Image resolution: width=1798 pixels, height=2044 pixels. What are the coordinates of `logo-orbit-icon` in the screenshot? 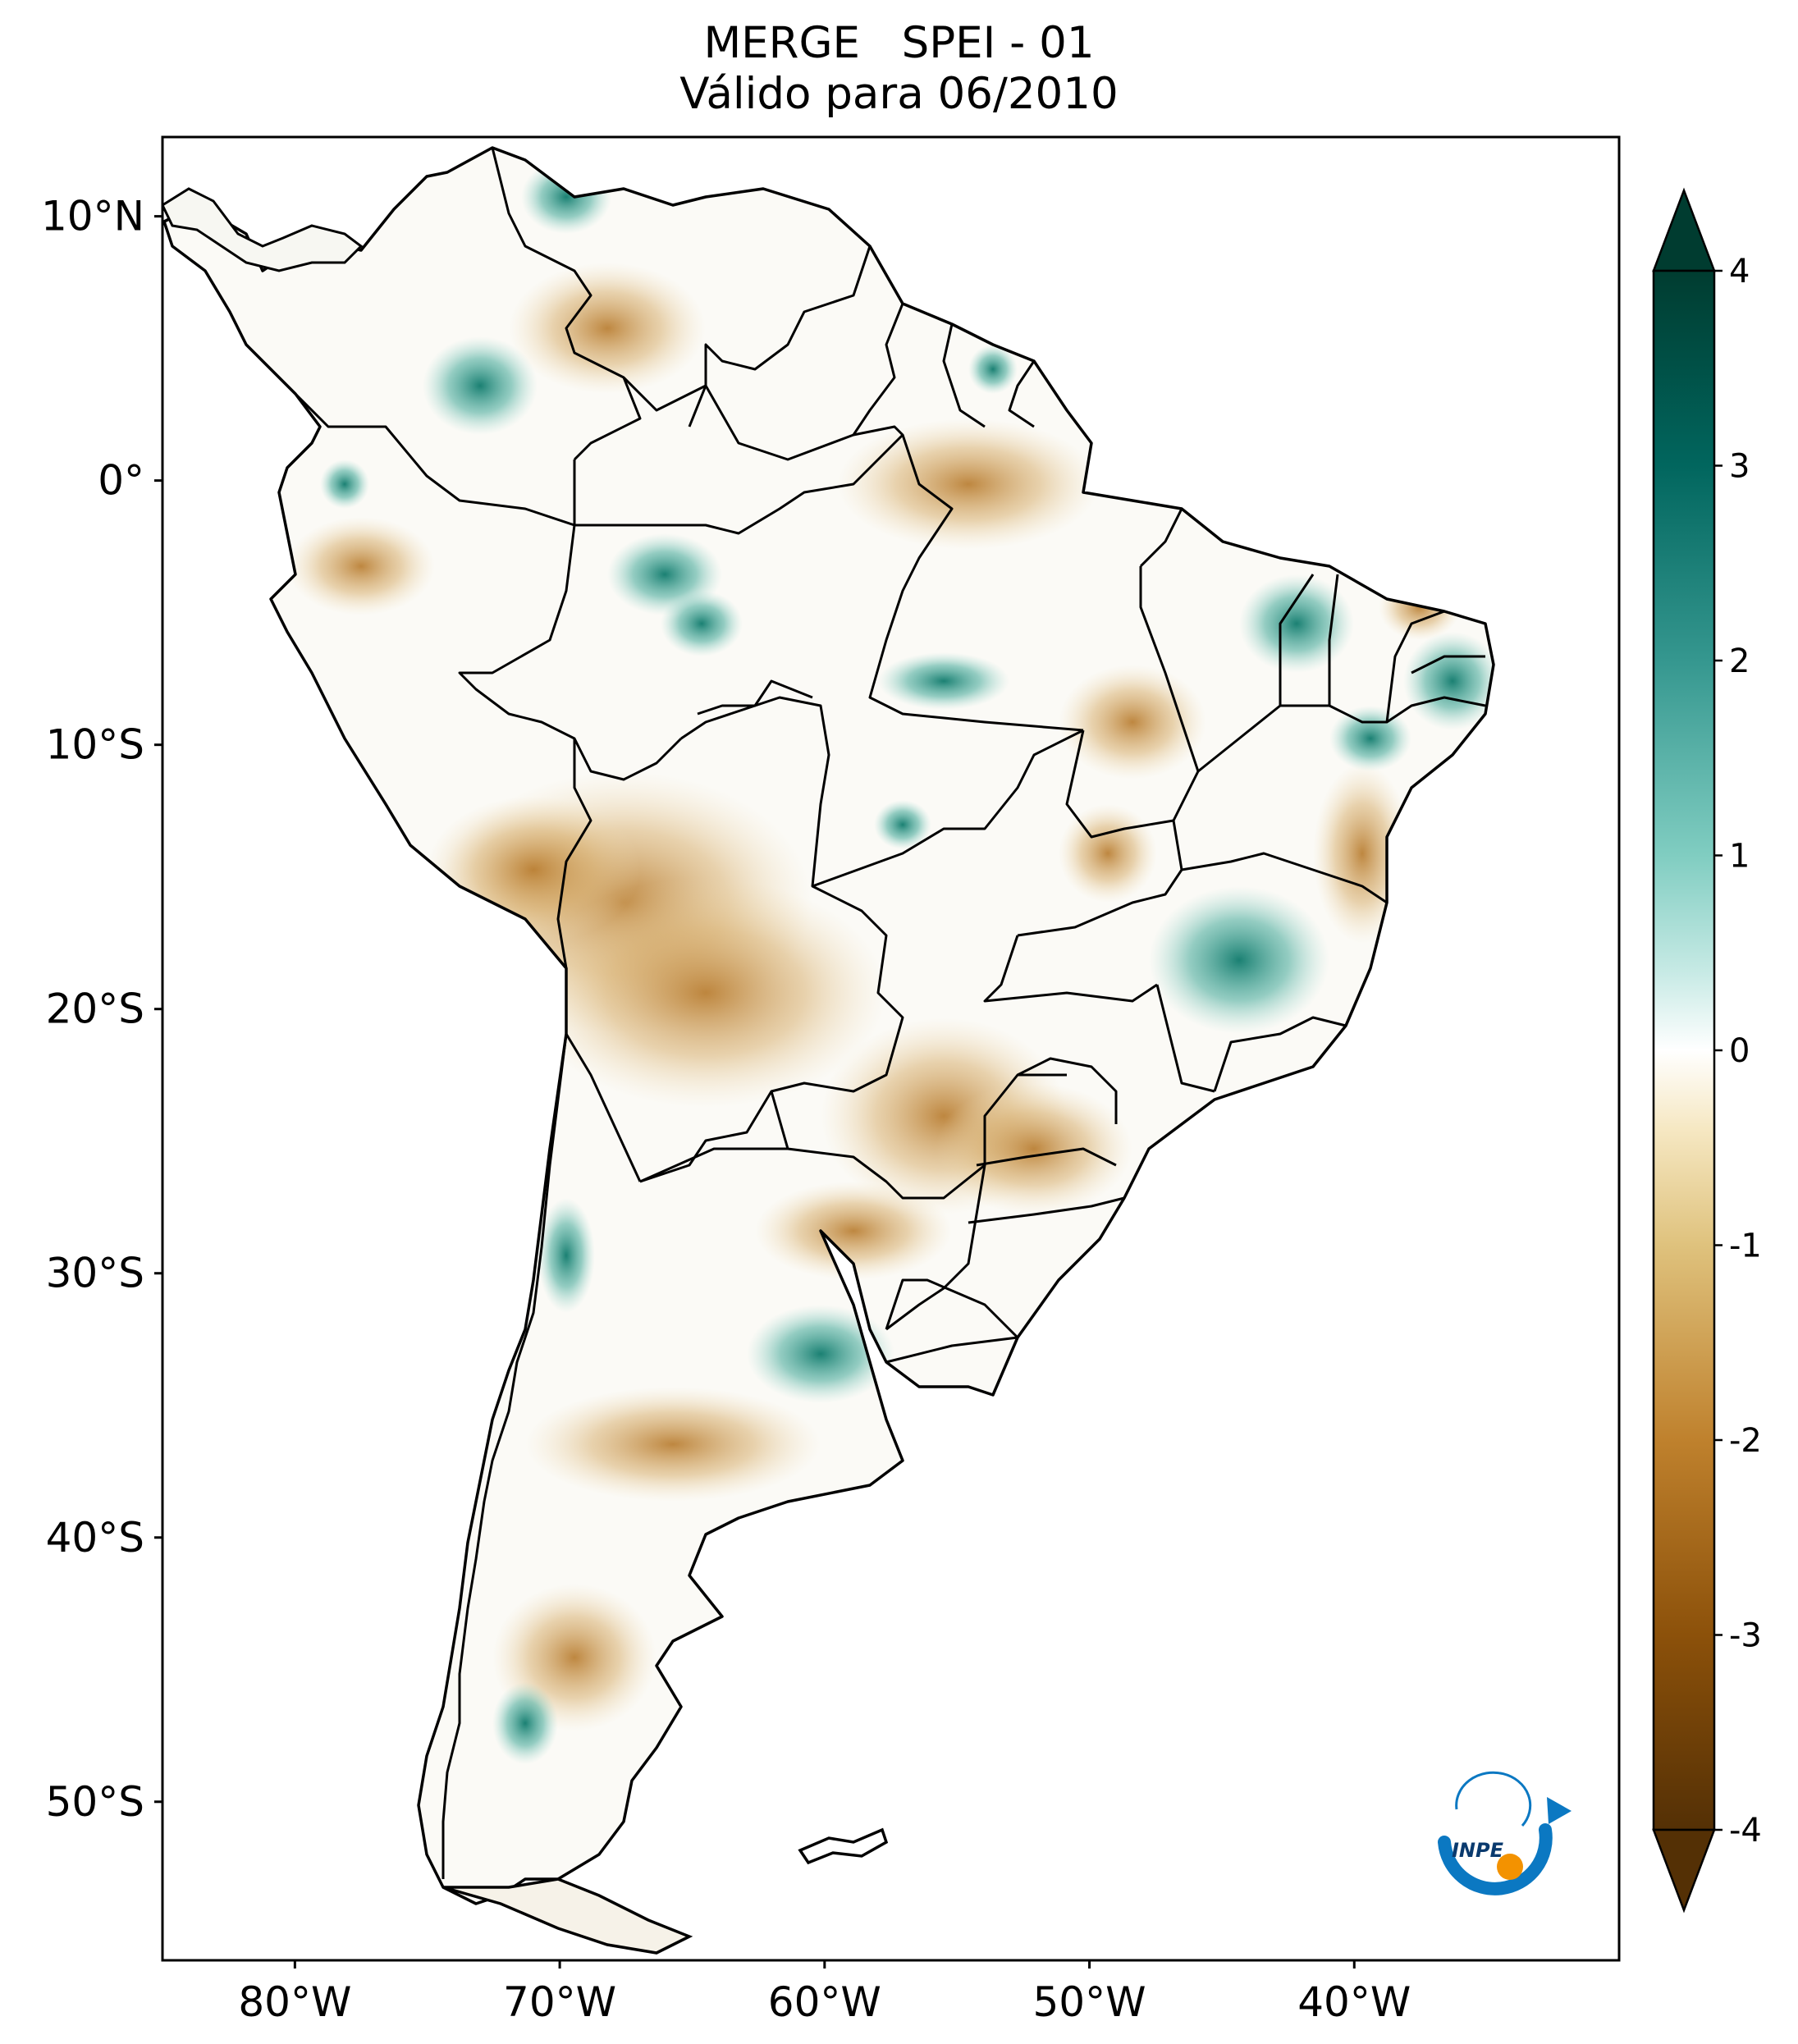 It's located at (1493, 1799).